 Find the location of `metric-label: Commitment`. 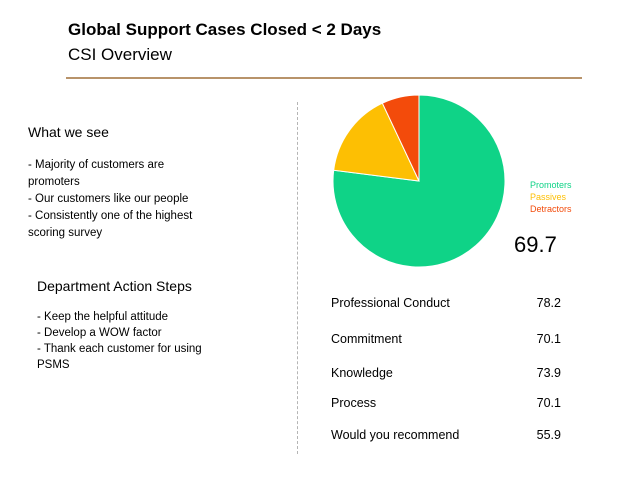

metric-label: Commitment is located at coordinates (366, 339).